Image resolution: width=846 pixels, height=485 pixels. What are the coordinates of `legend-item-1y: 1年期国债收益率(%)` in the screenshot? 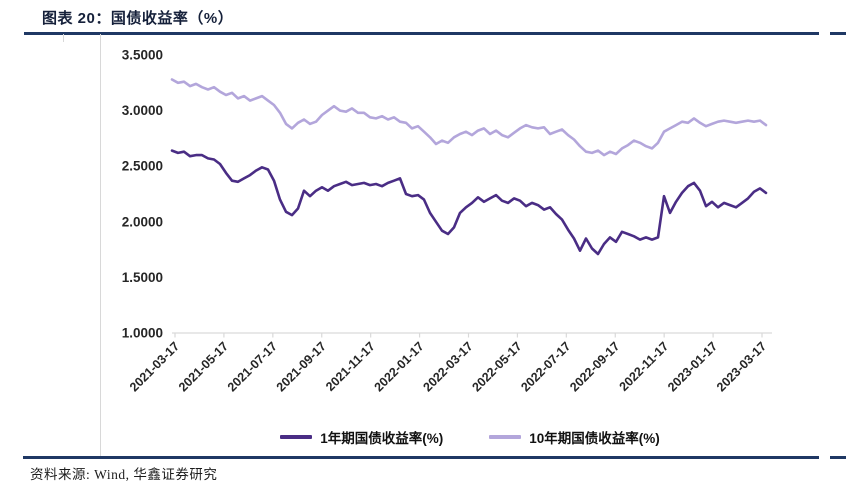 It's located at (361, 437).